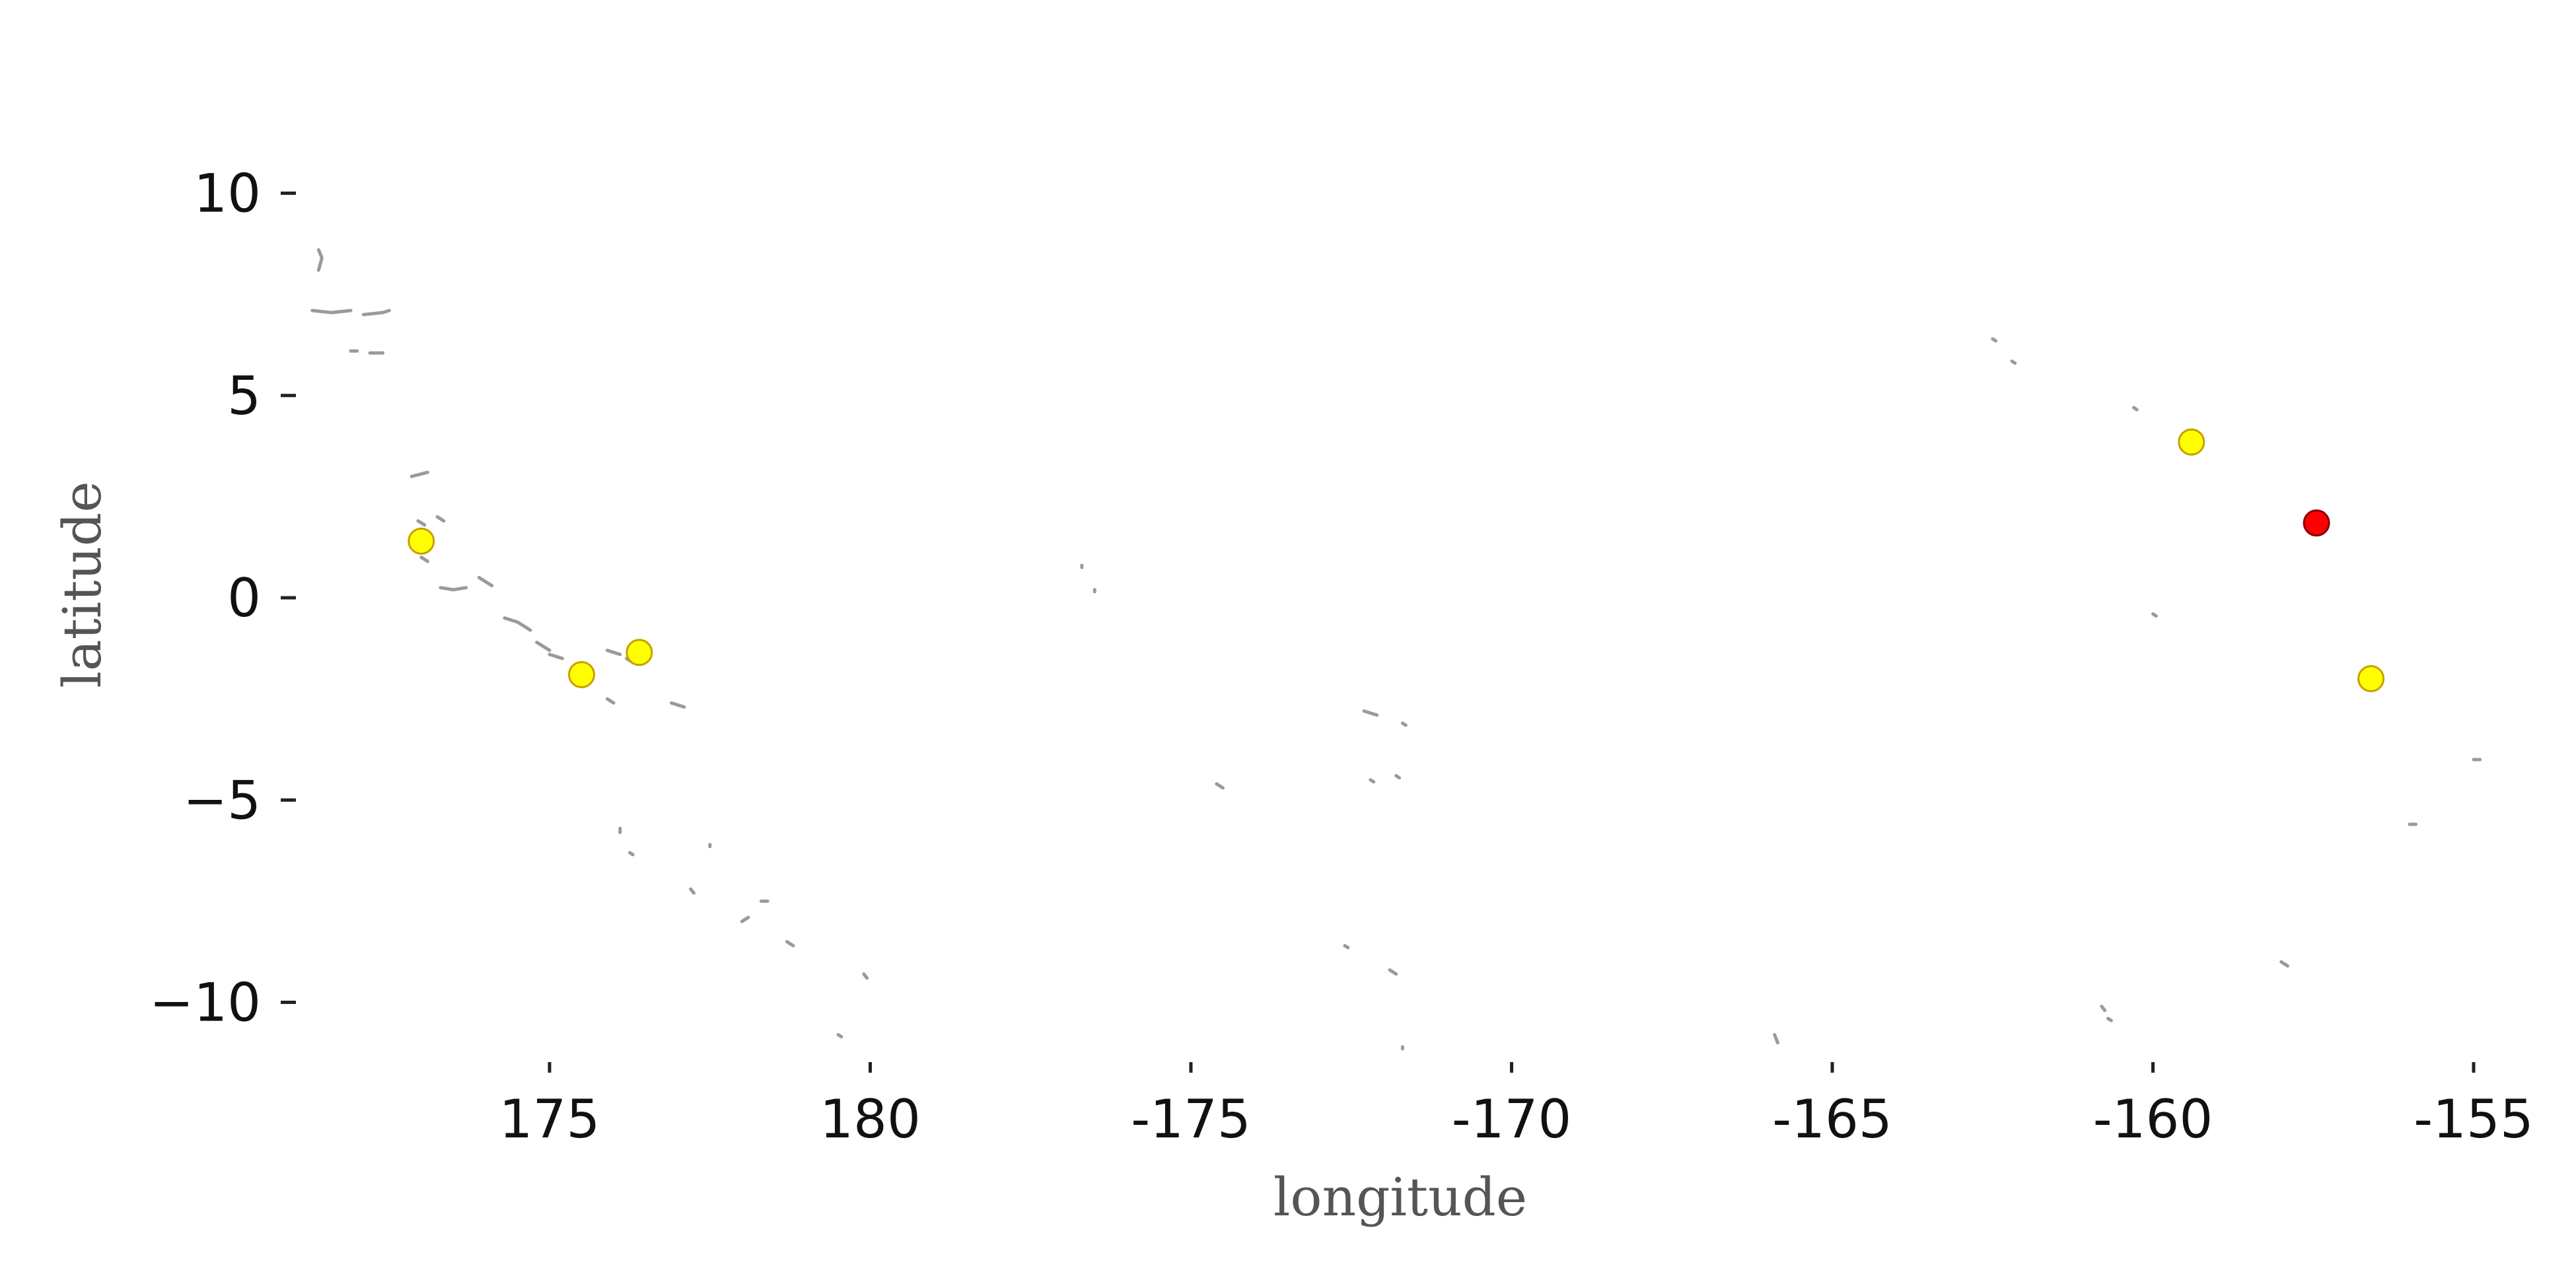 This screenshot has height=1288, width=2576. I want to click on y-tick-label: −5, so click(222, 800).